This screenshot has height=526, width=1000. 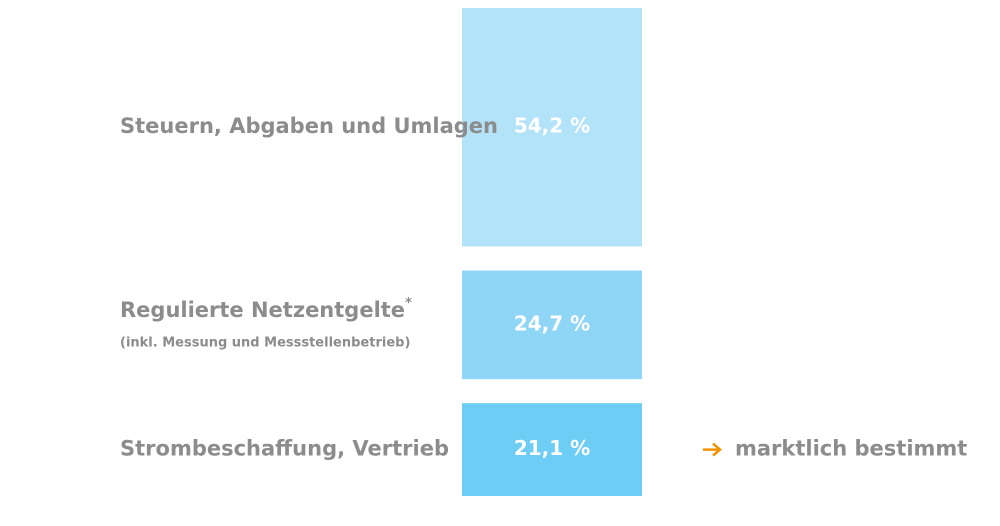 I want to click on category-text: Steuern, Abgaben und Umlagen, so click(x=309, y=126).